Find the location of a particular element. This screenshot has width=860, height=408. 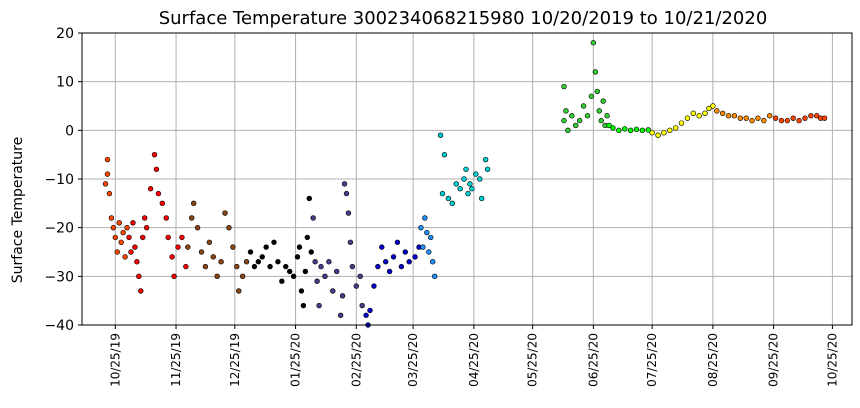

x-tick-label: 01/25/20 is located at coordinates (296, 360).